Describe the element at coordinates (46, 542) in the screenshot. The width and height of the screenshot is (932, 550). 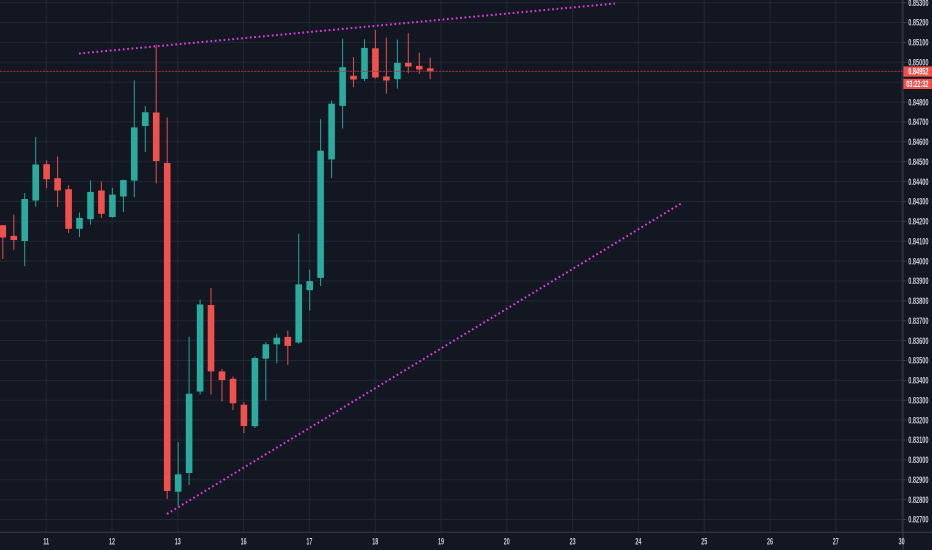
I see `svg-text: 11` at that location.